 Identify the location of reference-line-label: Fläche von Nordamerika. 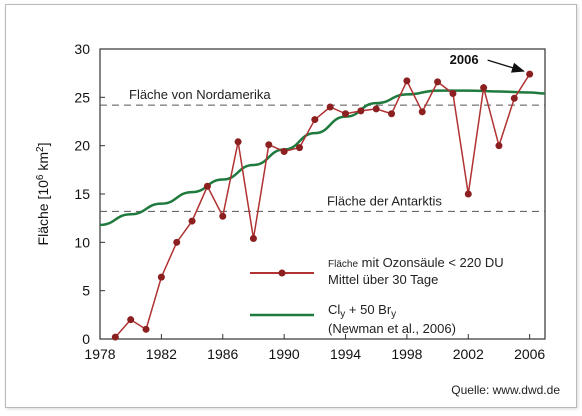
(200, 94).